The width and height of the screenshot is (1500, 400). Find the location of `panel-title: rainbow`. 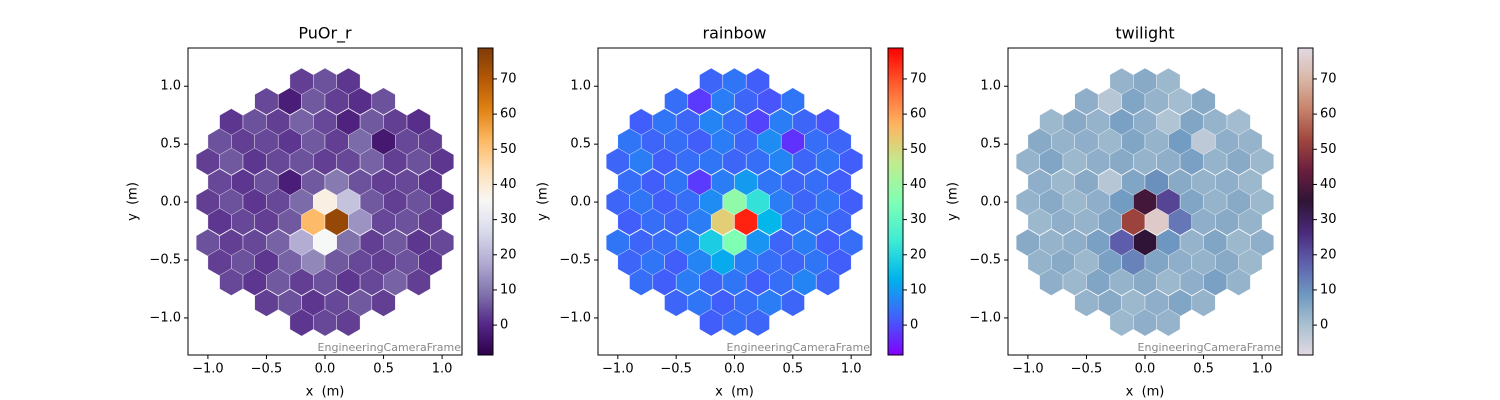

panel-title: rainbow is located at coordinates (735, 33).